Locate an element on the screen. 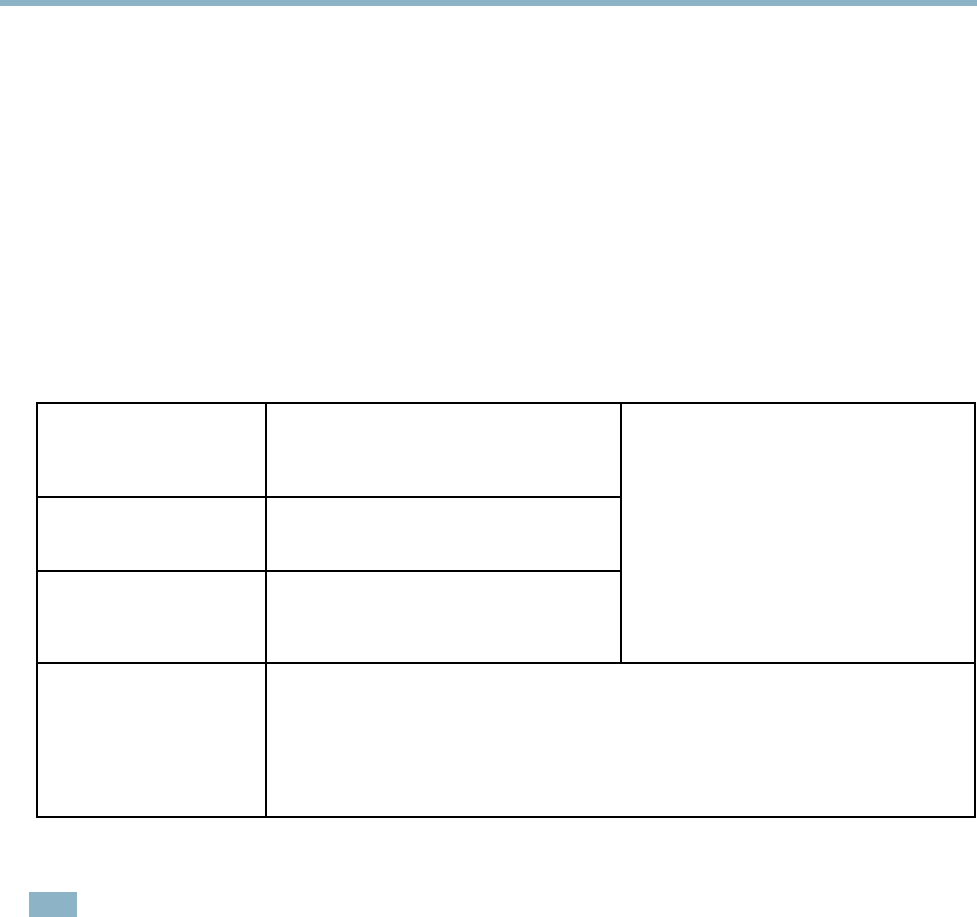  footer-tab is located at coordinates (53, 904).